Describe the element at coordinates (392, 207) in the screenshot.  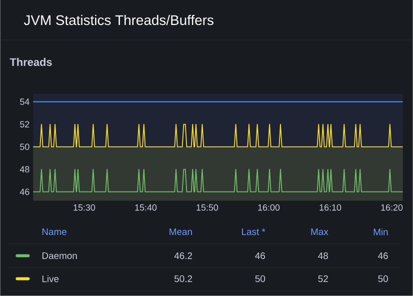
I see `x-tick-label: 16:20` at that location.